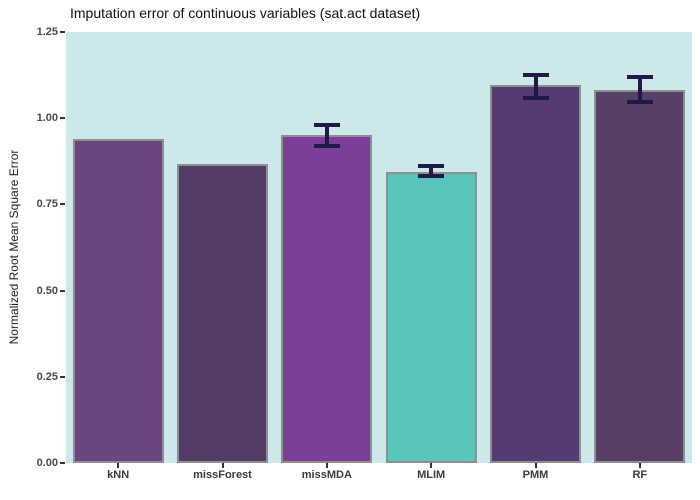  I want to click on y-tick-label: 1.00, so click(47, 118).